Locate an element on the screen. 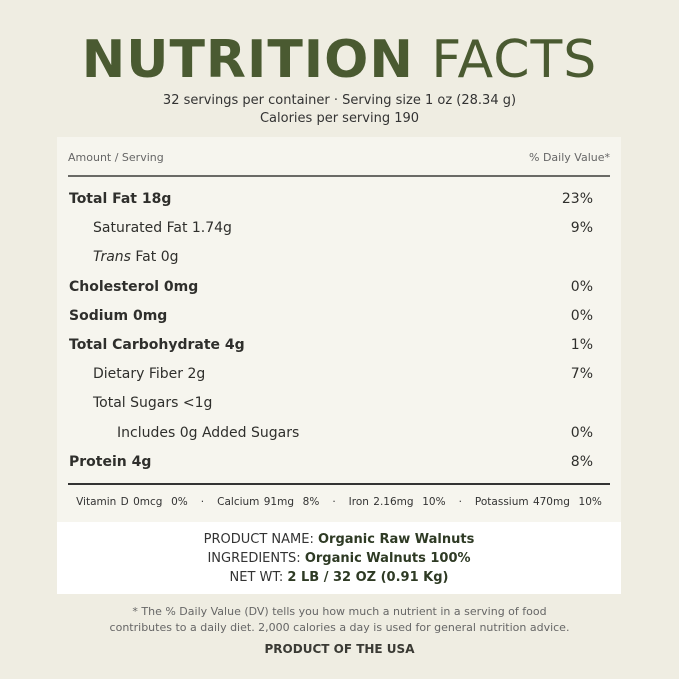 The width and height of the screenshot is (679, 679). nutrient-label: Total Fat 18g is located at coordinates (120, 199).